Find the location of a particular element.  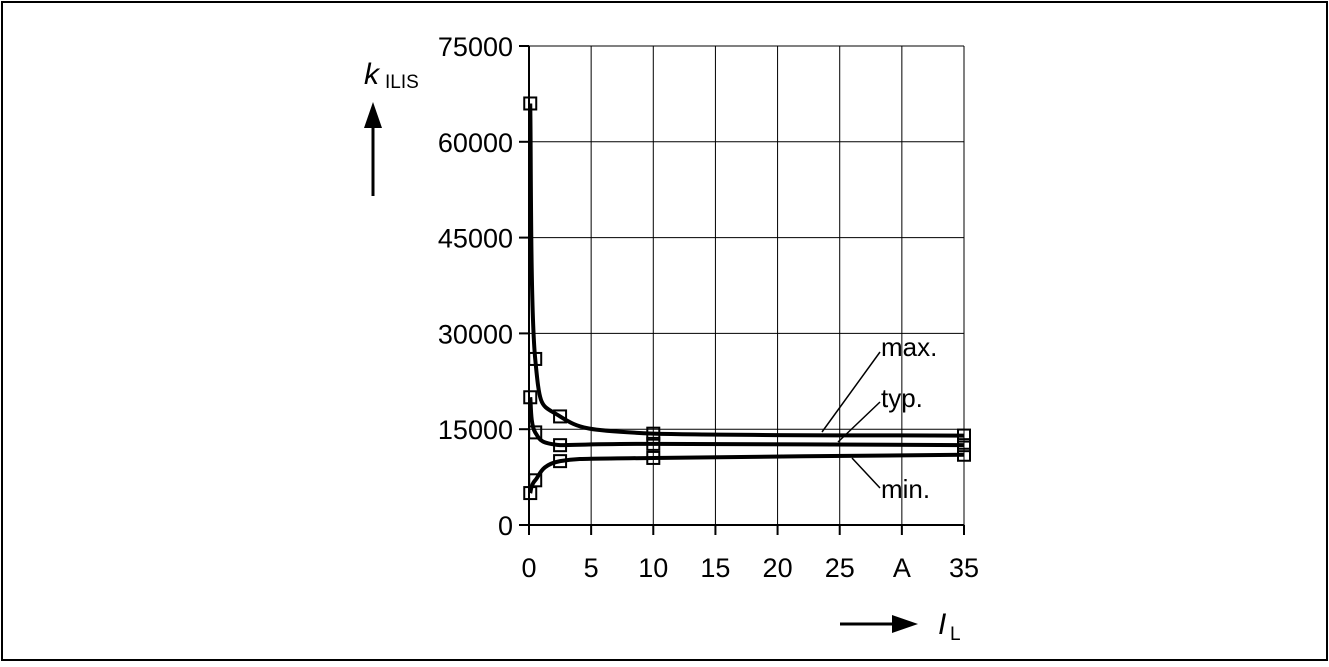

y-tick-labels: 0 15000 30000 45000 60000 75000 is located at coordinates (475, 286).